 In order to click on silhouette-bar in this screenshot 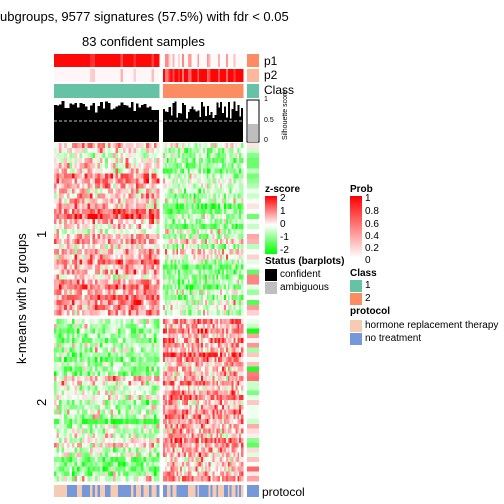, I will do `click(196, 126)`.